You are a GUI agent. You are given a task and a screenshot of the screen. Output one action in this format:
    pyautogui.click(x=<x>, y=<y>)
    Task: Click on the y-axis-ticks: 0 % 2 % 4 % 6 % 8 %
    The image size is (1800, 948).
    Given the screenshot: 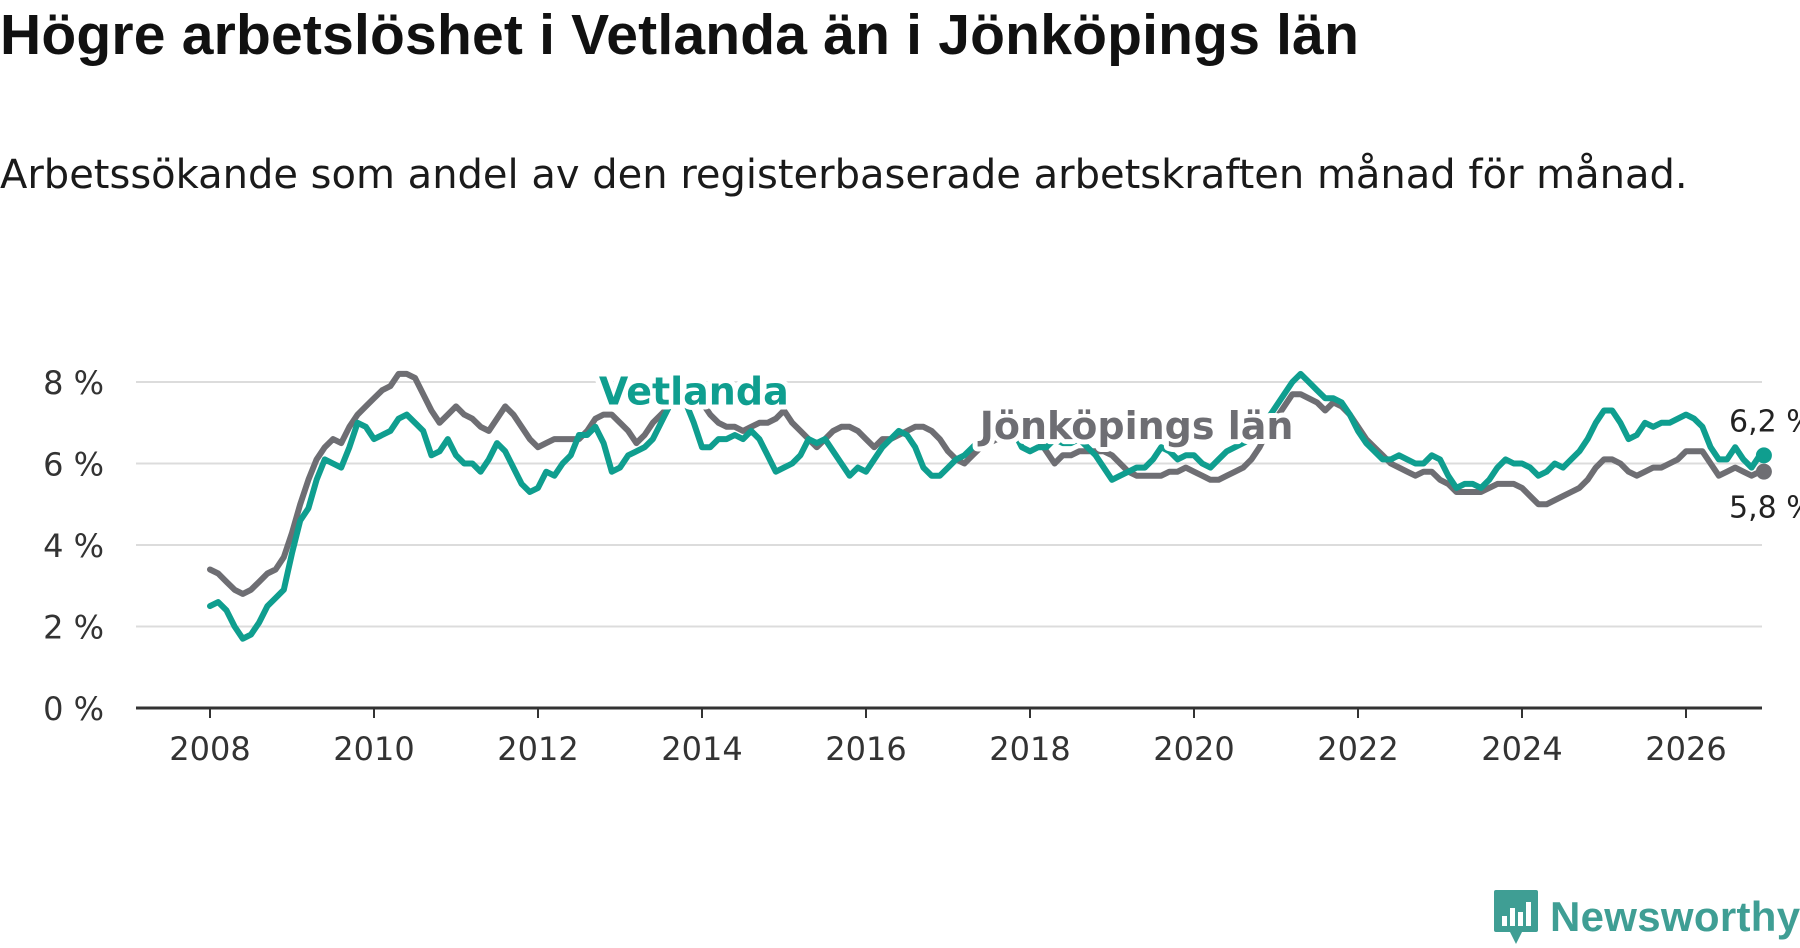 What is the action you would take?
    pyautogui.click(x=73, y=546)
    